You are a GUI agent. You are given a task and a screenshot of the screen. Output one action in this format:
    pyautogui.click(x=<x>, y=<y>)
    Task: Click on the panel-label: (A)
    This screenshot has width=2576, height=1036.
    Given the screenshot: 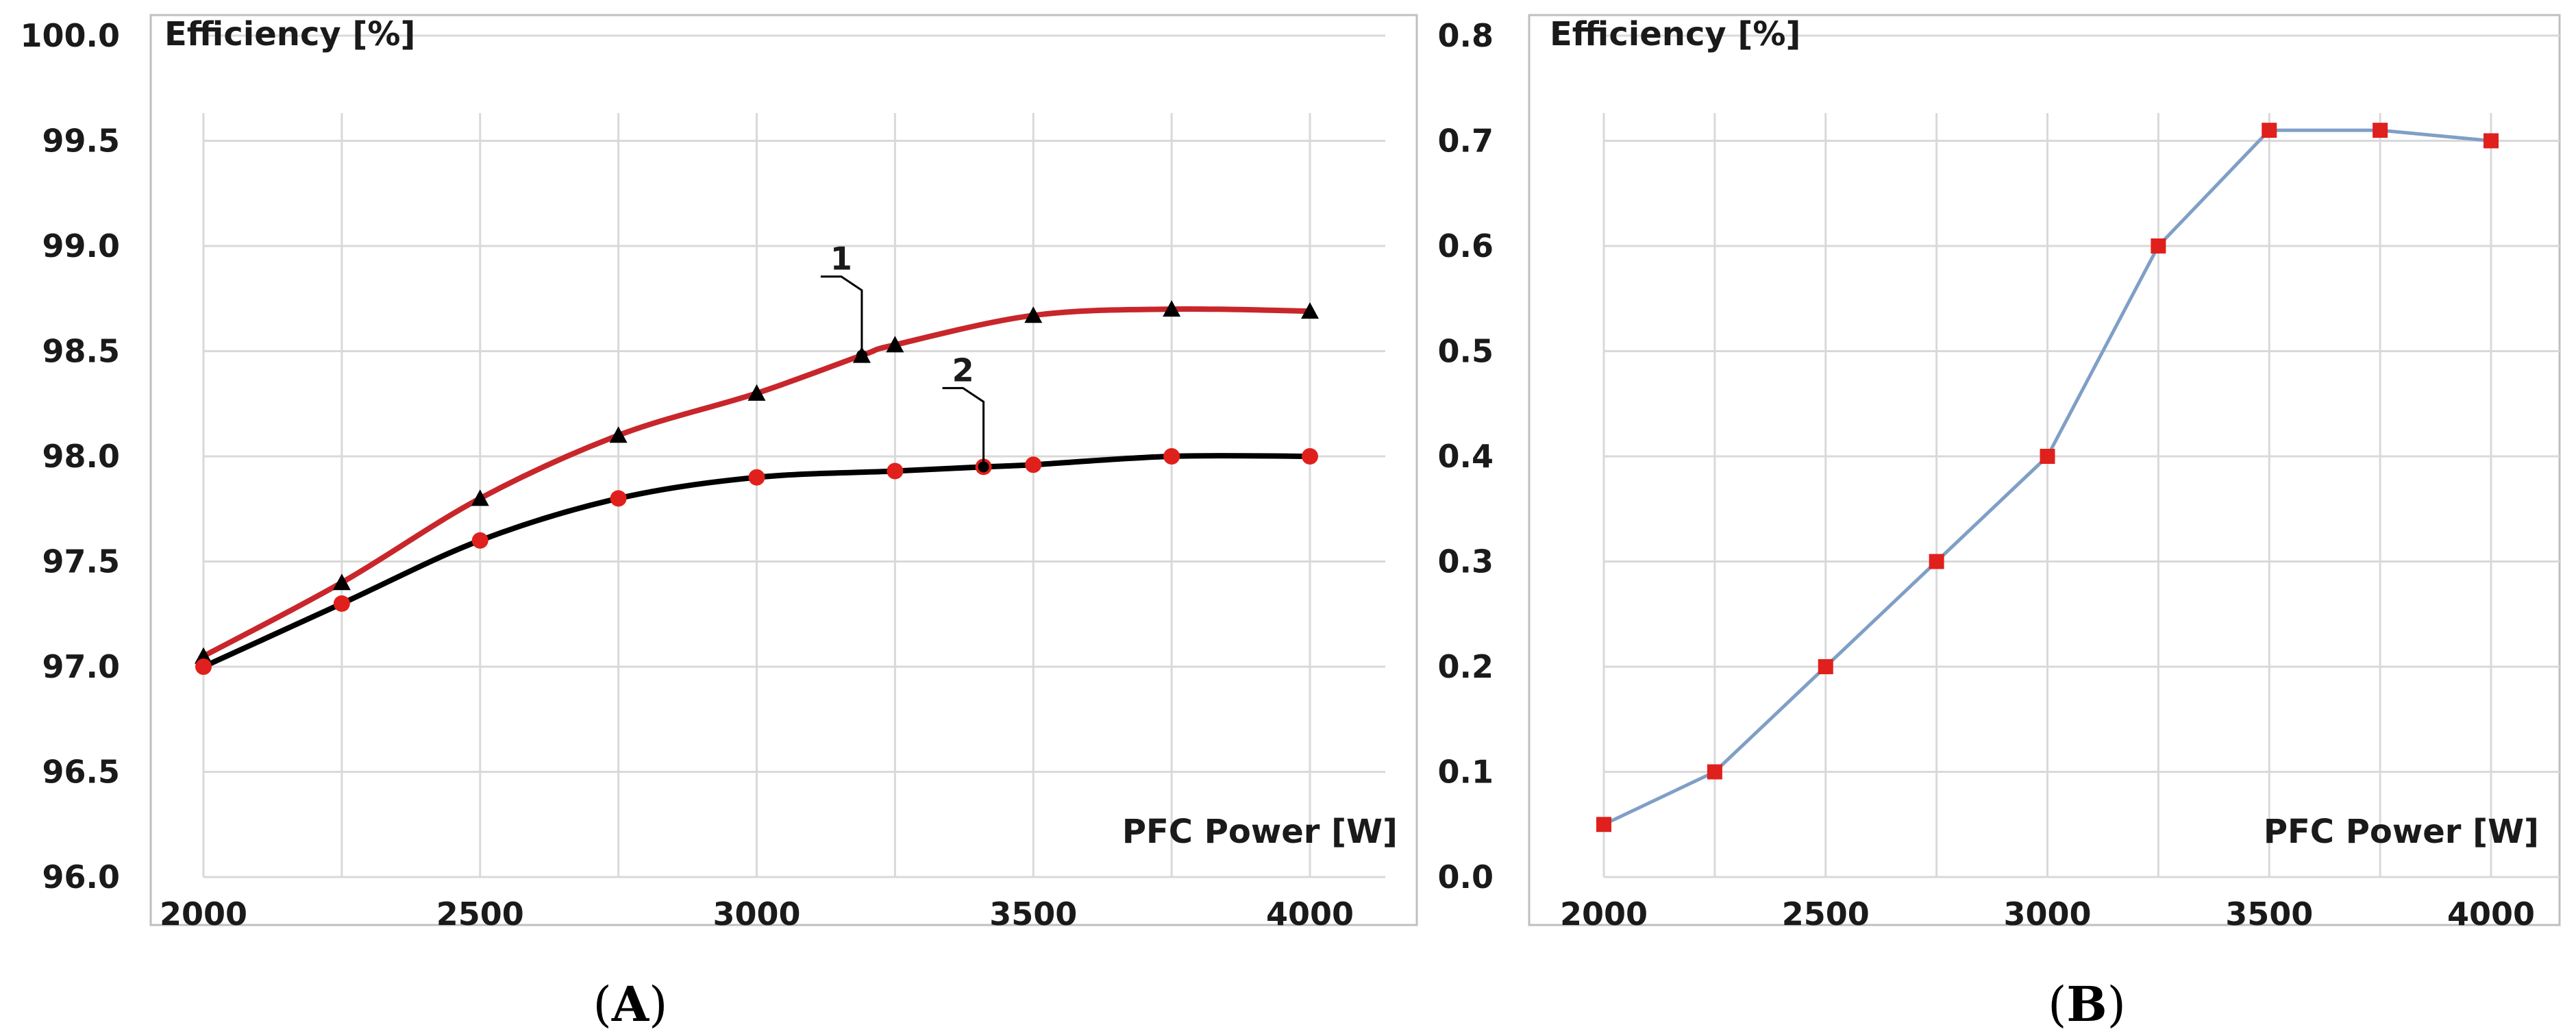 What is the action you would take?
    pyautogui.click(x=630, y=1005)
    